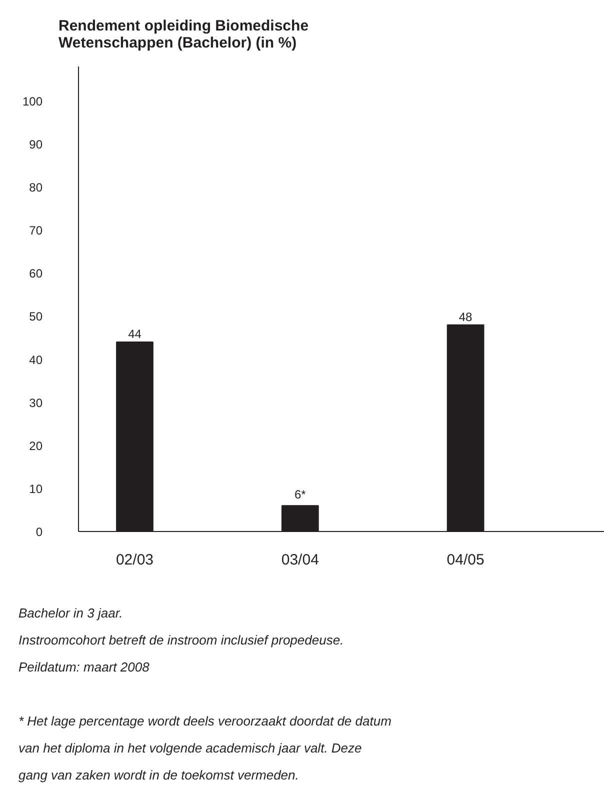 The image size is (604, 787). I want to click on y-tick-label: 100, so click(32, 101).